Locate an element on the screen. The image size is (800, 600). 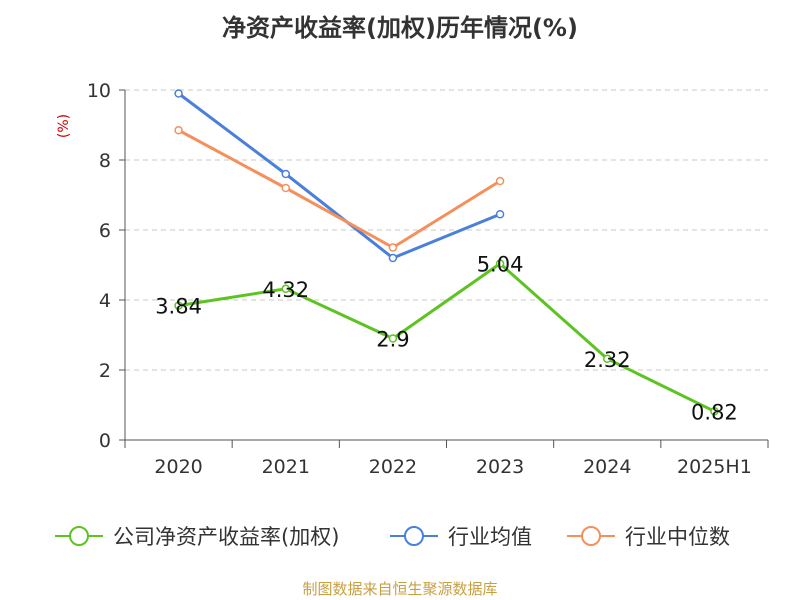
data-label: 5.04 is located at coordinates (500, 265).